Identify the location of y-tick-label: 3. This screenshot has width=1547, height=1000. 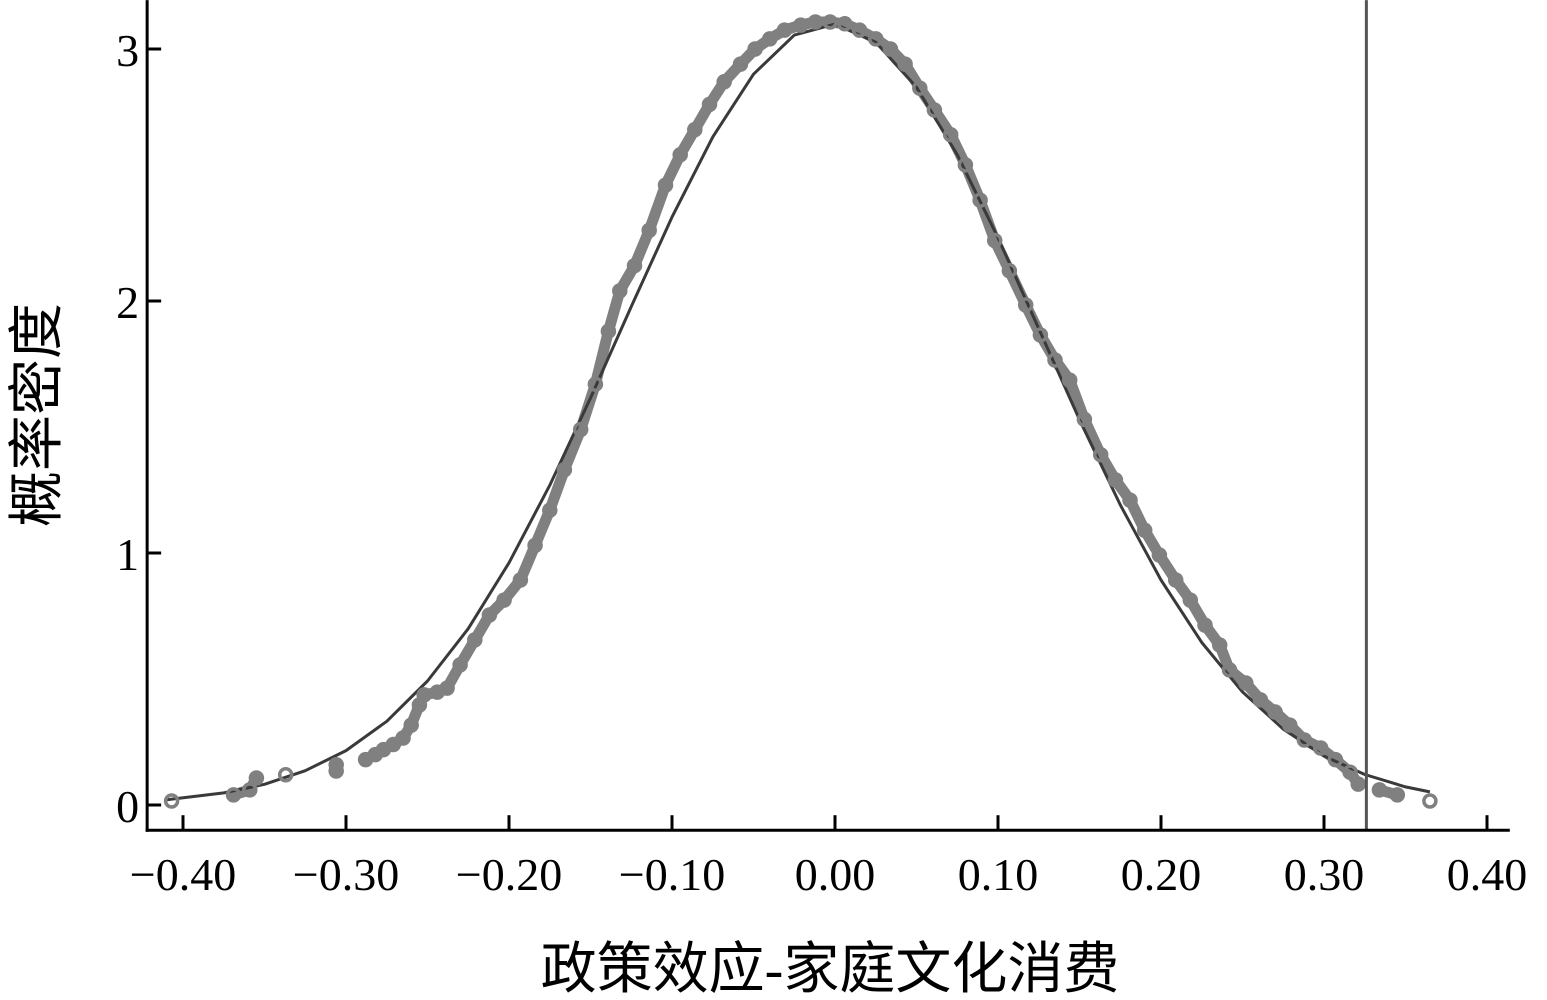
(127, 50).